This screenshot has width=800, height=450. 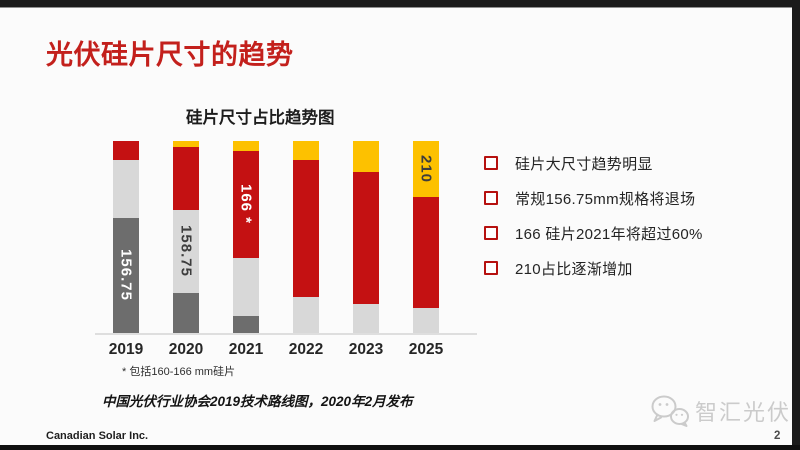 I want to click on stacked-bar: 158.75, so click(x=186, y=237).